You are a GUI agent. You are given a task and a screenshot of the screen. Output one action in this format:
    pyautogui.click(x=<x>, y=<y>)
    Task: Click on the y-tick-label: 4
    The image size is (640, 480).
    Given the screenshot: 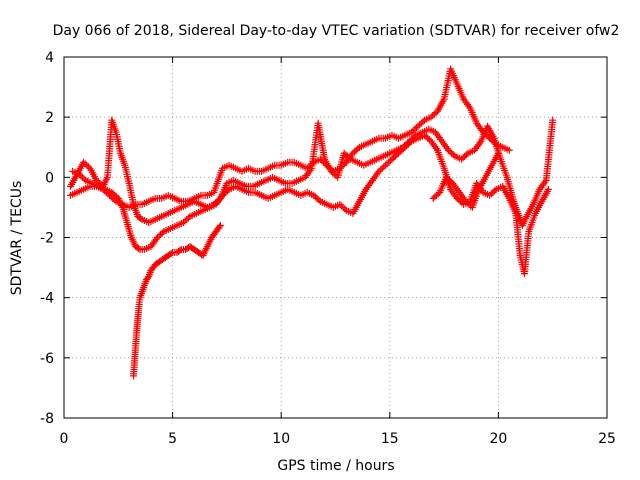 What is the action you would take?
    pyautogui.click(x=49, y=58)
    